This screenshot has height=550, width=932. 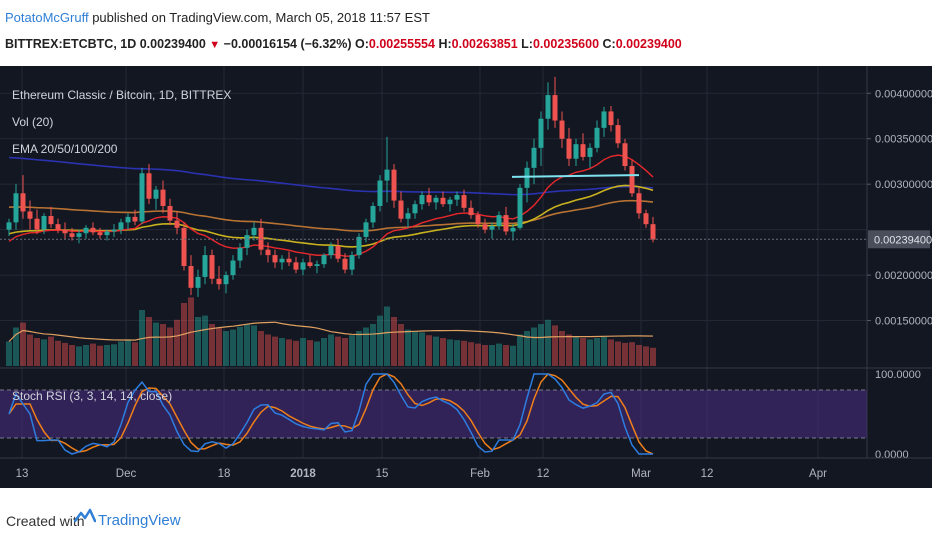 I want to click on tradingview-logo-icon, so click(x=85, y=516).